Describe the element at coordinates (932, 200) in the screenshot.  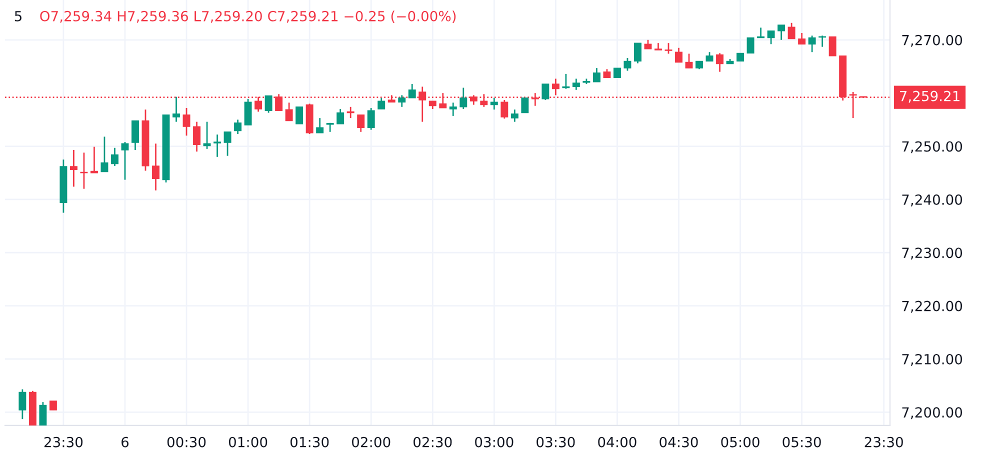
I see `y-tick-label: 7,240.00` at that location.